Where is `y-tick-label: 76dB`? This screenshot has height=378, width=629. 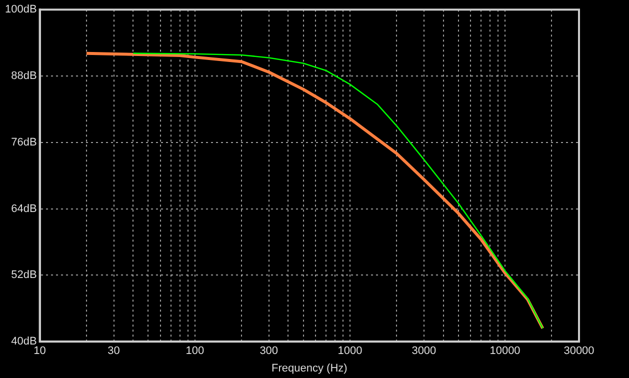 y-tick-label: 76dB is located at coordinates (24, 142).